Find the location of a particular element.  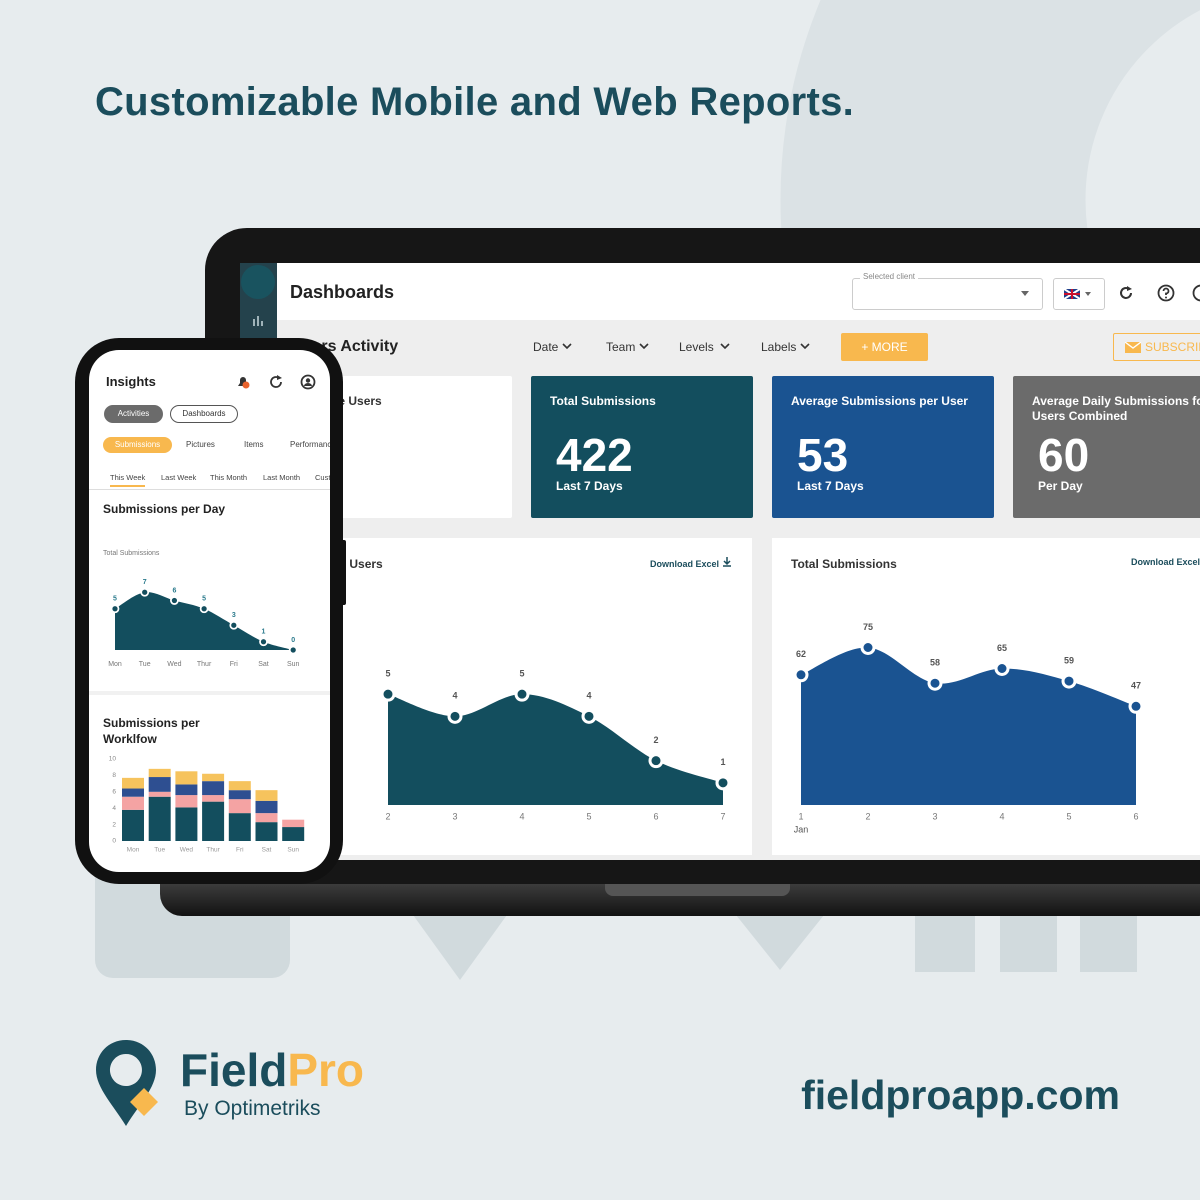

filter: Team is located at coordinates (628, 347).